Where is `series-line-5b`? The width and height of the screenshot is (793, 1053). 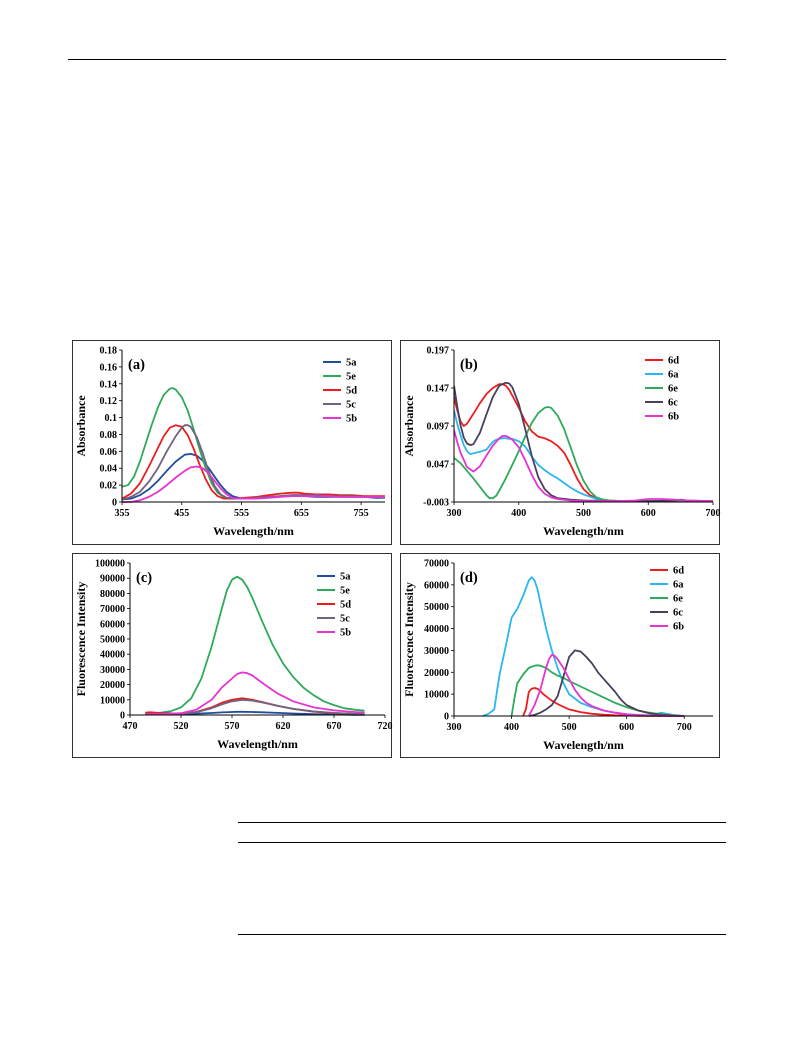
series-line-5b is located at coordinates (255, 693).